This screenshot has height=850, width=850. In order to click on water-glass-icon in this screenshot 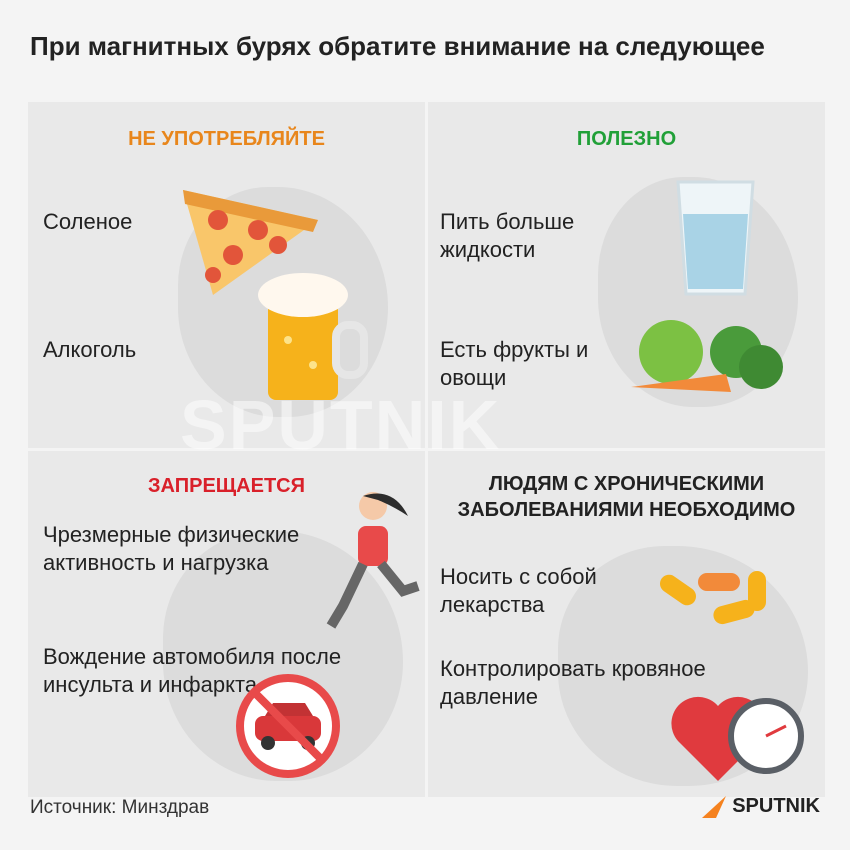, I will do `click(715, 238)`.